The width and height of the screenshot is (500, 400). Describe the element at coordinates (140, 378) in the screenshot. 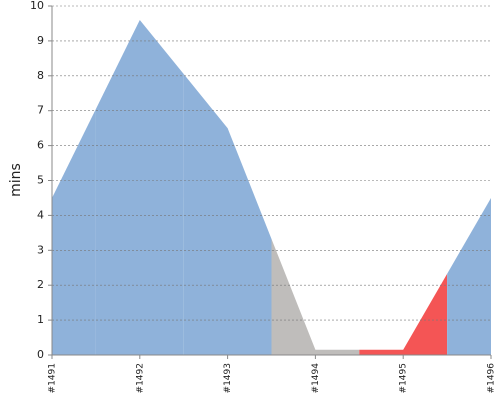

I see `x-tick-label: #1492` at that location.